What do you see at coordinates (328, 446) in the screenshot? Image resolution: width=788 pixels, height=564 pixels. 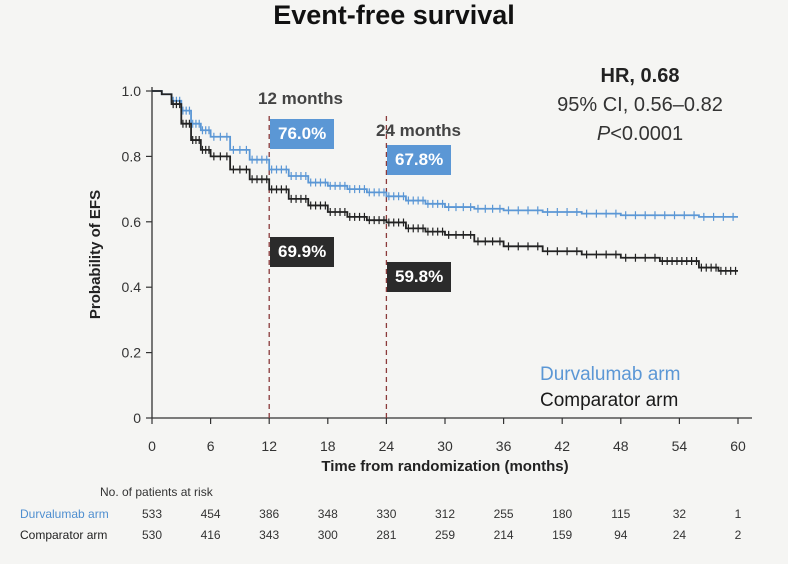 I see `x-tick-label-18: 18` at bounding box center [328, 446].